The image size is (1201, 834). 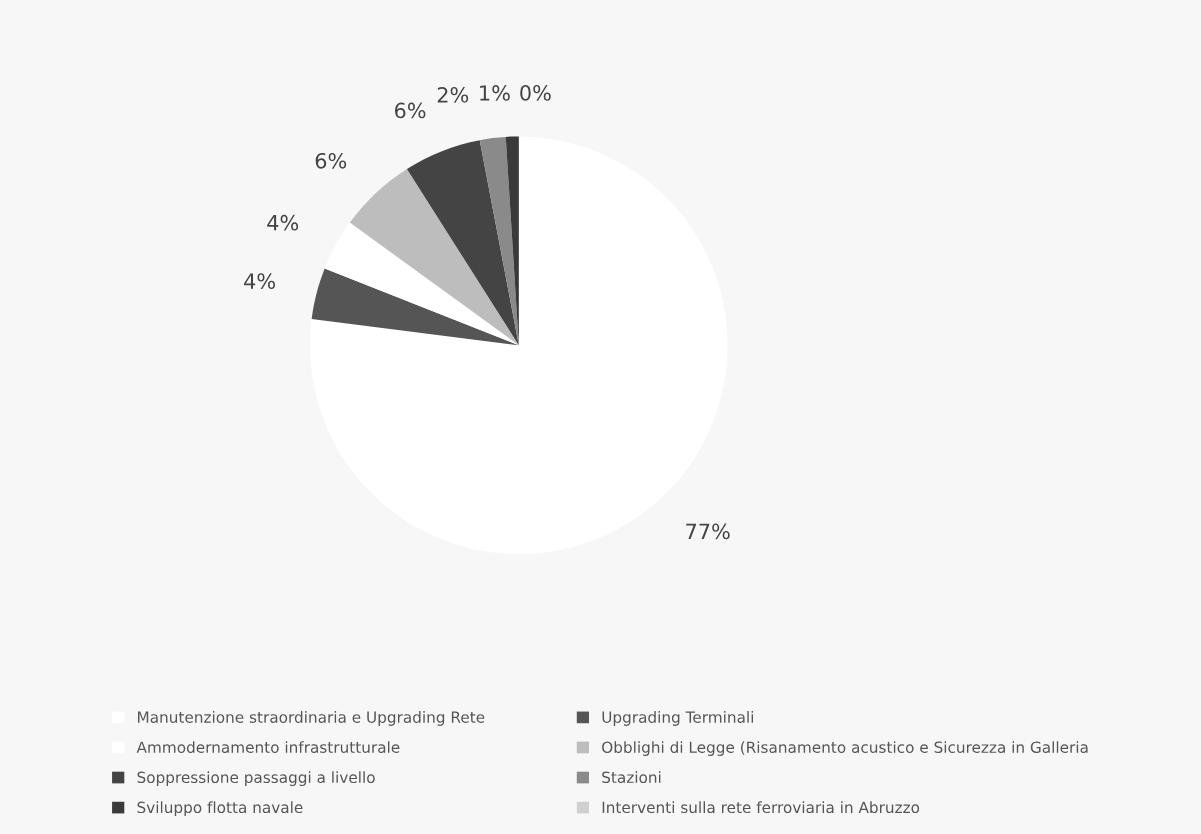 What do you see at coordinates (220, 809) in the screenshot?
I see `legend-label: Sviluppo flotta navale` at bounding box center [220, 809].